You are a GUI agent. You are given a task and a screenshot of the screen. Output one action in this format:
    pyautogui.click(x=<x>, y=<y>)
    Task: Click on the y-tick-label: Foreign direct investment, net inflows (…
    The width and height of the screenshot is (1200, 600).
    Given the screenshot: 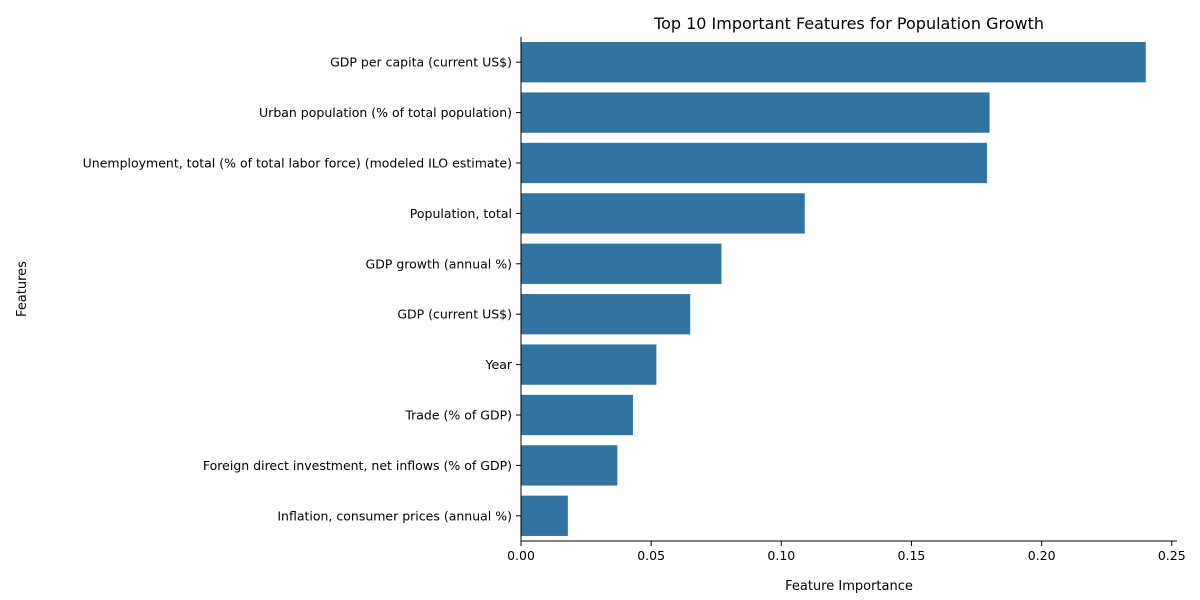 What is the action you would take?
    pyautogui.click(x=357, y=465)
    